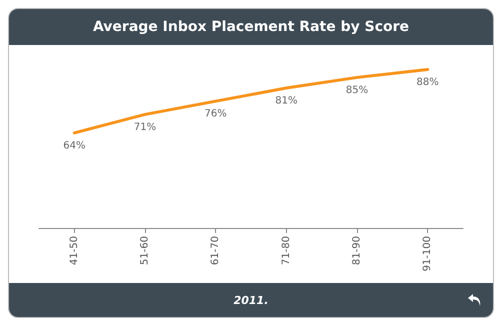 The image size is (500, 324). I want to click on x-tick-label: 61-70, so click(216, 251).